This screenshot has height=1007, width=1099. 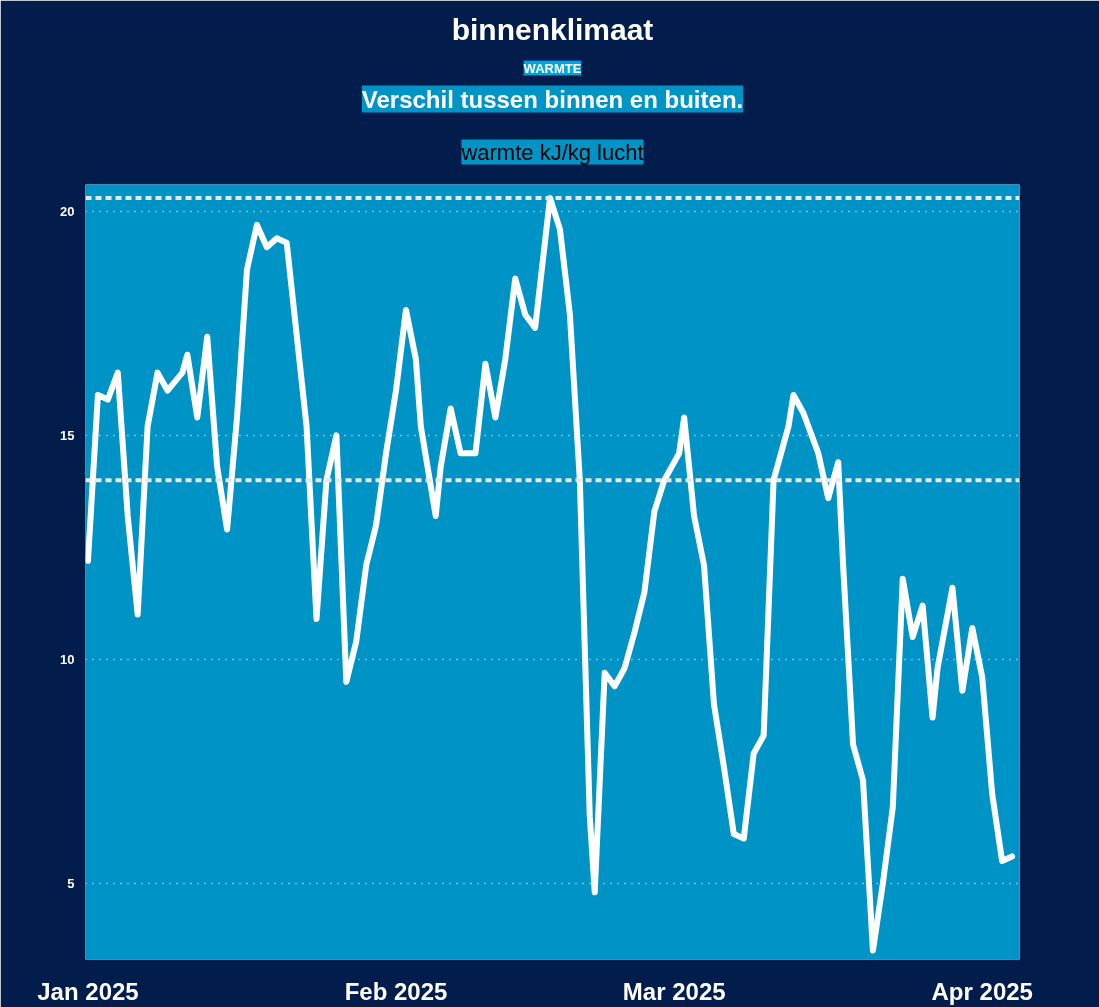 What do you see at coordinates (67, 211) in the screenshot?
I see `y-tick-label: 20` at bounding box center [67, 211].